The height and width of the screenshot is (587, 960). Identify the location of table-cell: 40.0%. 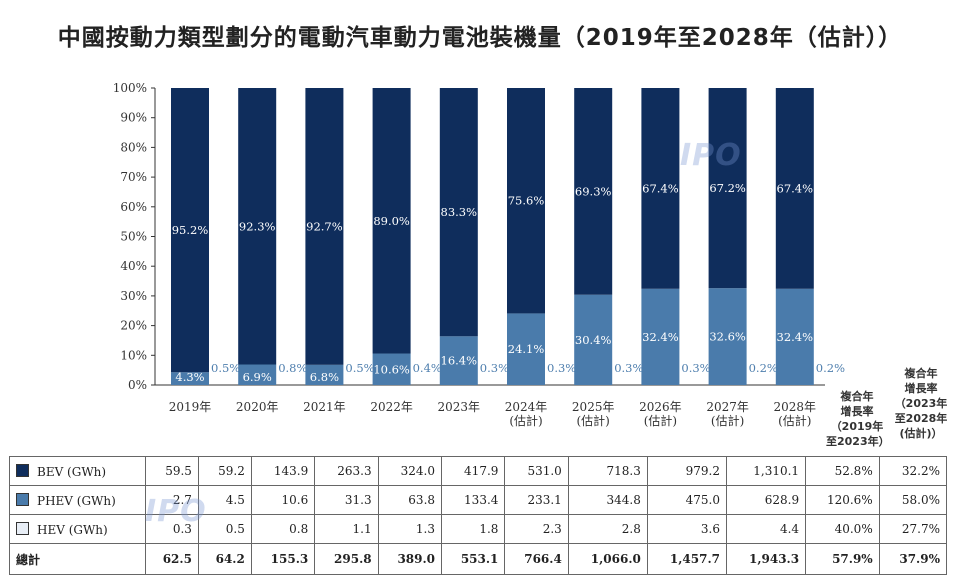
(842, 529).